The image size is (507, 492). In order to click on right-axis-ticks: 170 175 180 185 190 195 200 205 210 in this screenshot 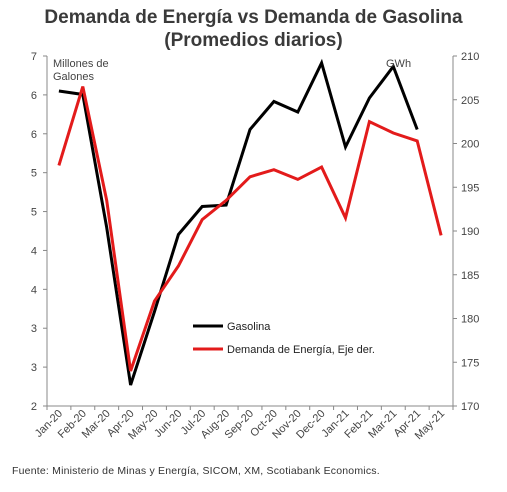, I will do `click(466, 232)`.